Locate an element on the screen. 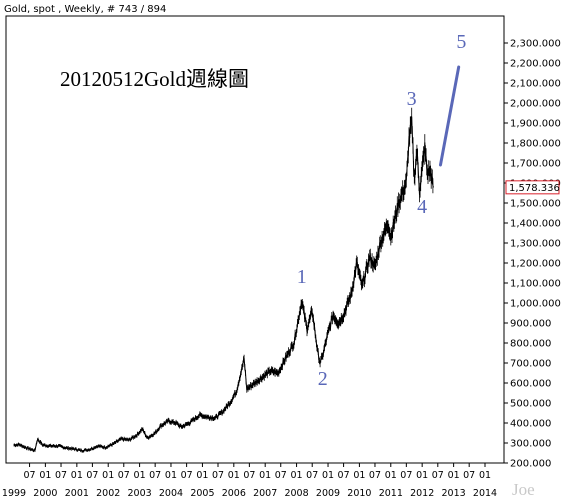  chart-header: Gold, spot , Weekly, # 743 / 894 is located at coordinates (85, 9).